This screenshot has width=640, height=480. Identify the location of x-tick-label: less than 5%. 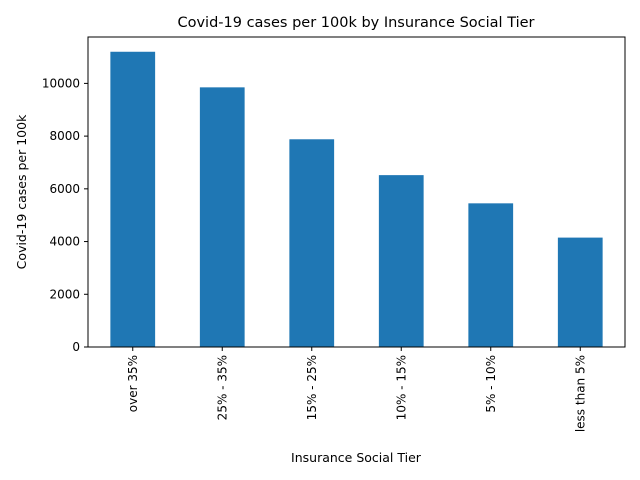
(580, 393).